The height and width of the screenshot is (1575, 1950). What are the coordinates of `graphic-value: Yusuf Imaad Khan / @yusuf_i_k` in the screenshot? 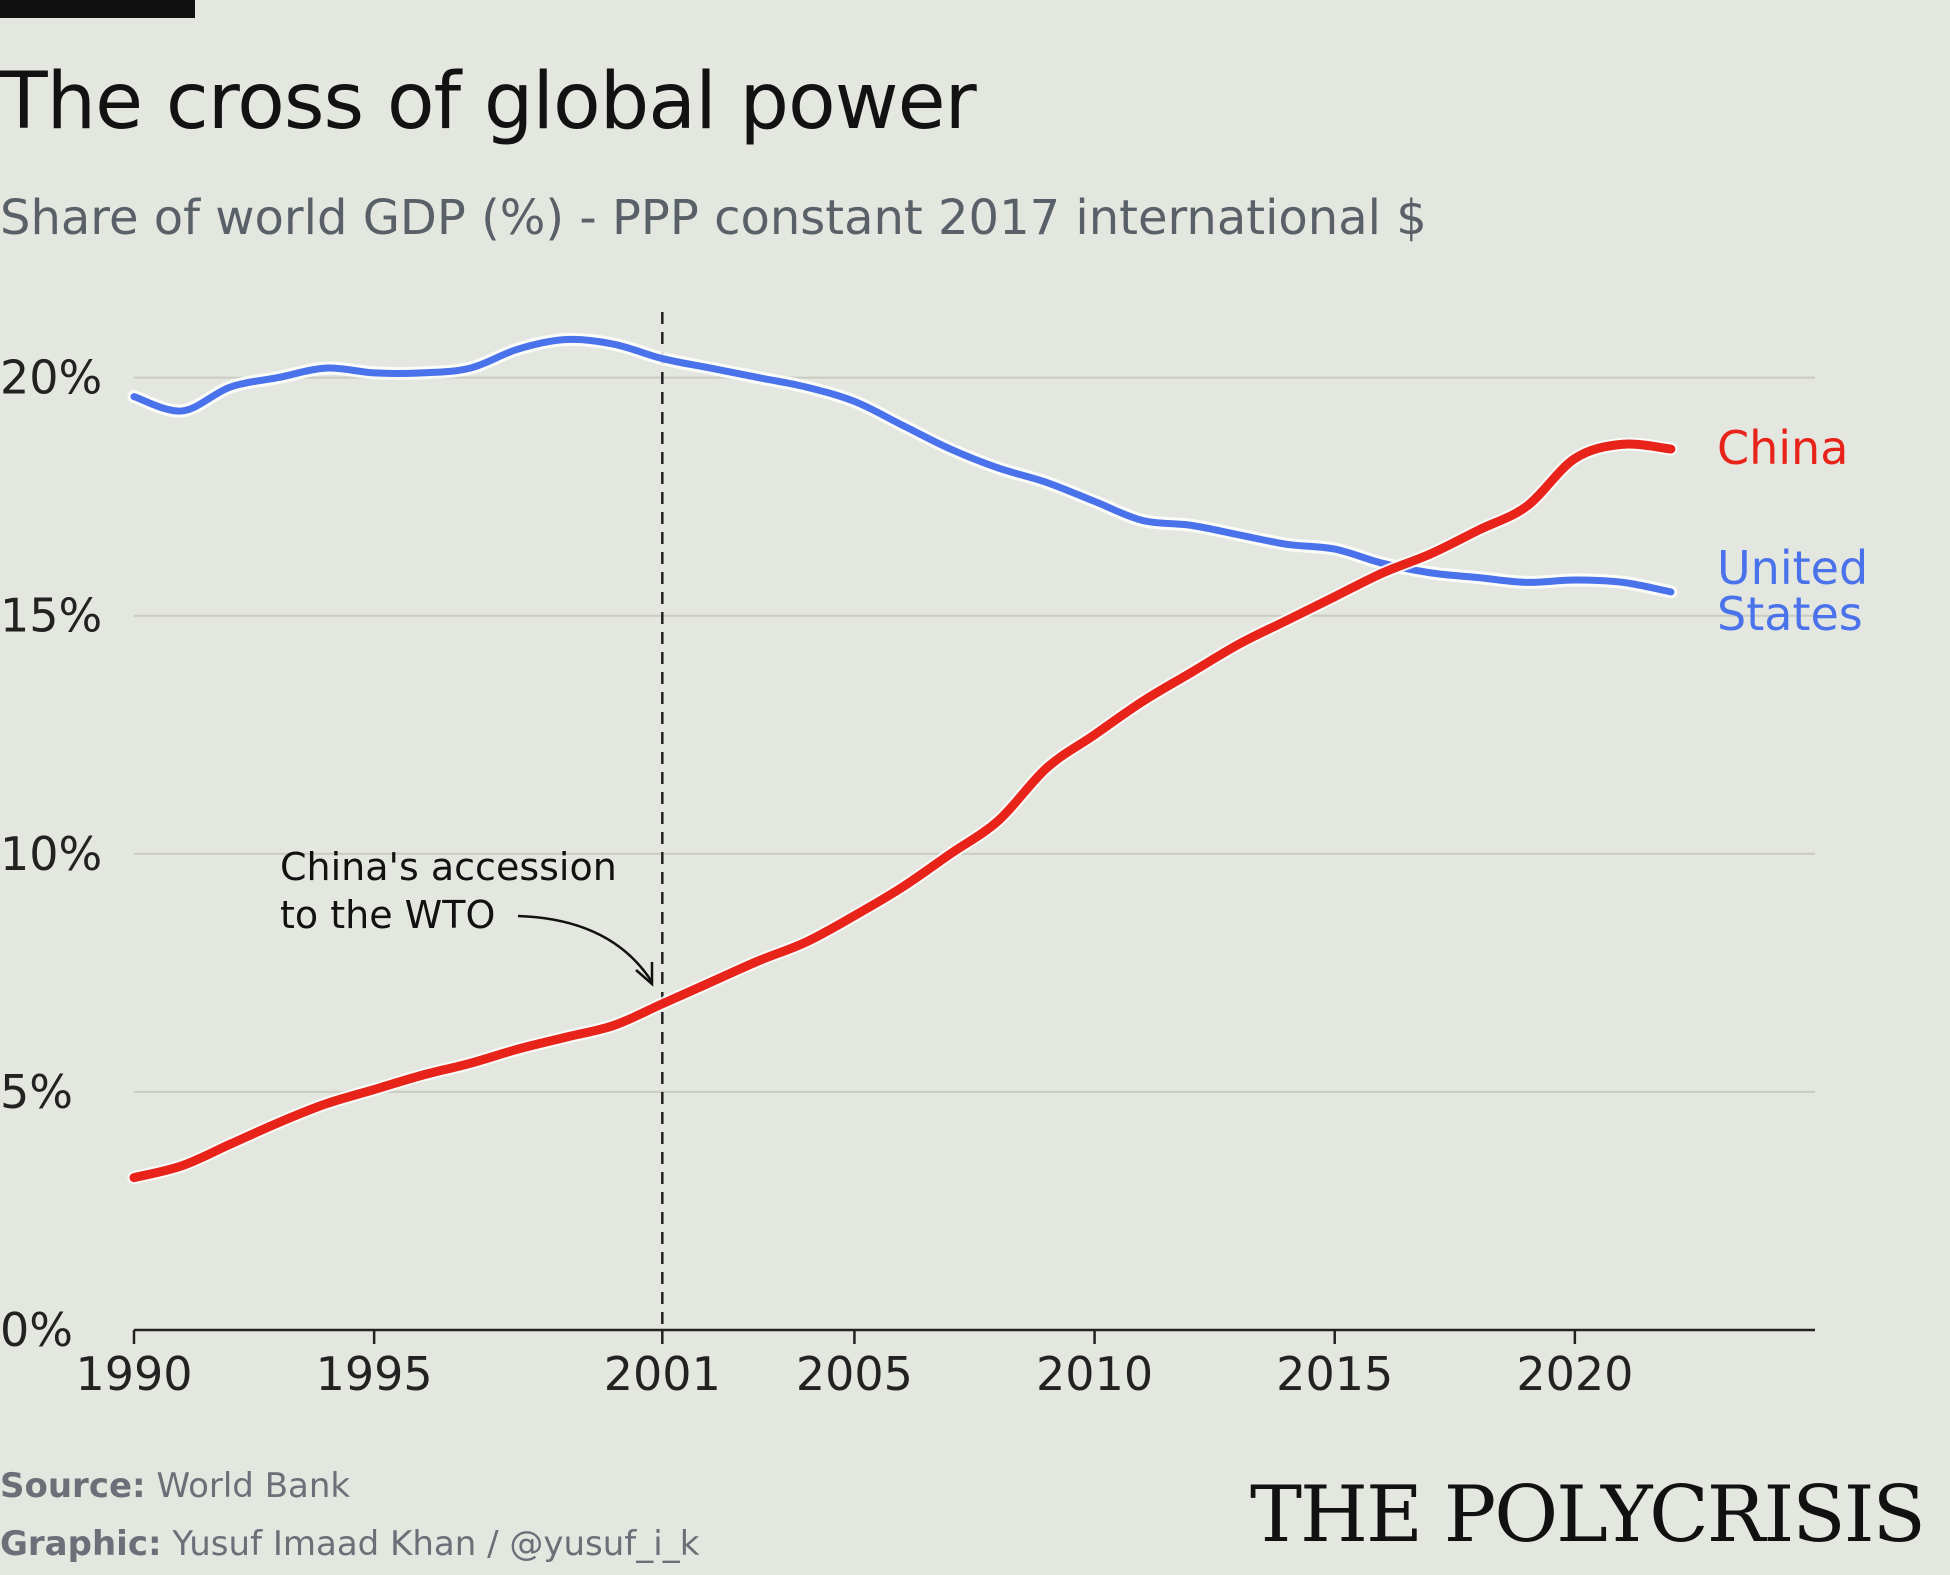 It's located at (436, 1544).